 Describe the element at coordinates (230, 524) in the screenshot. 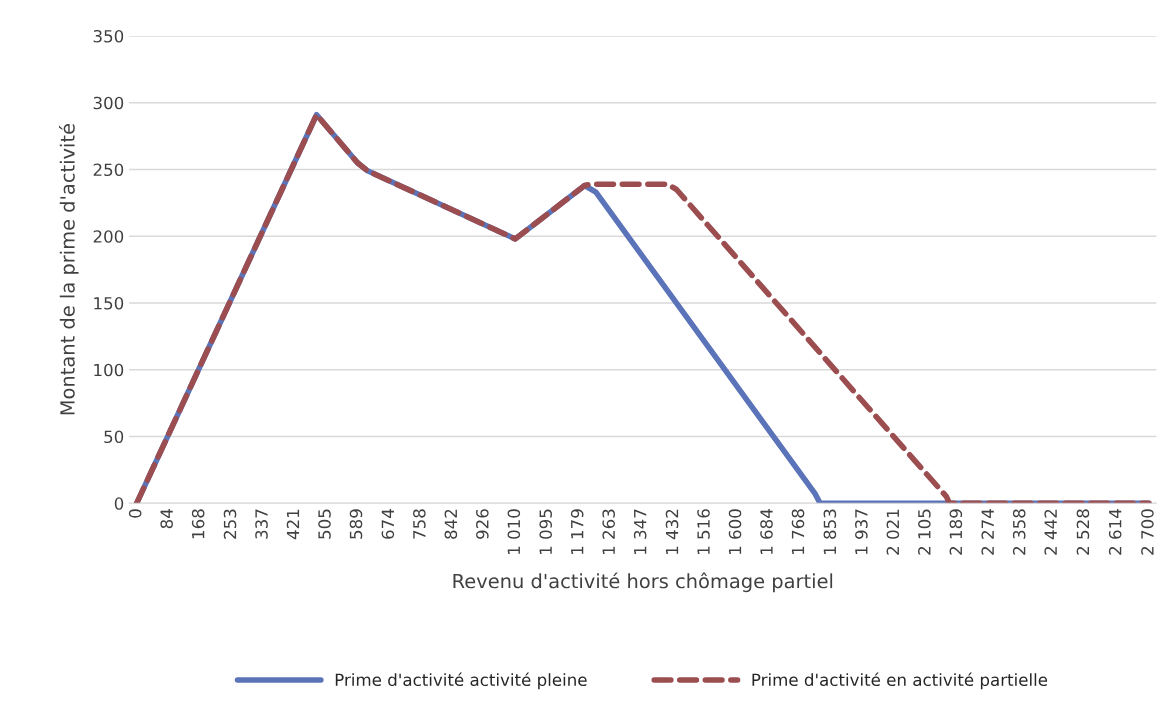

I see `x-tick-label: 253` at that location.